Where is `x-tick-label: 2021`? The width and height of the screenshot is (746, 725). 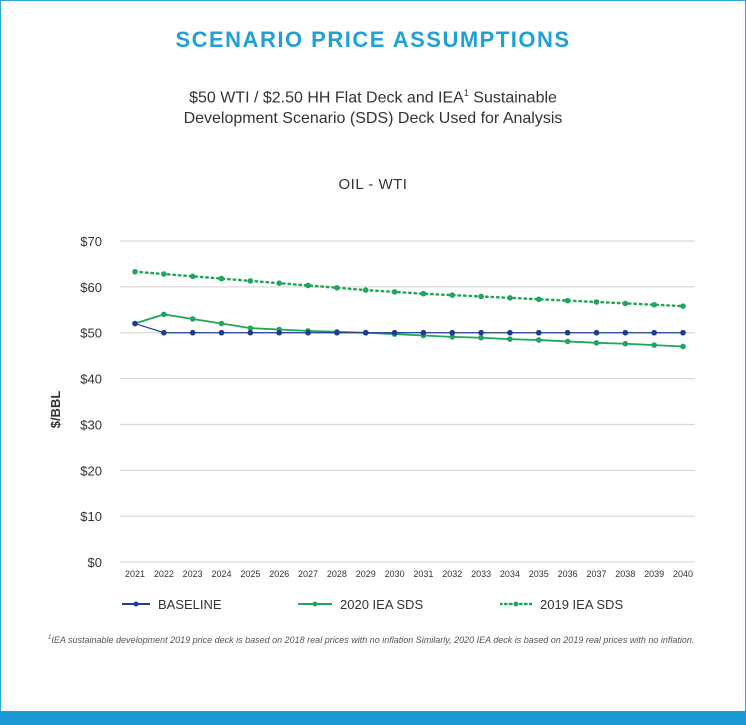
x-tick-label: 2021 is located at coordinates (135, 574).